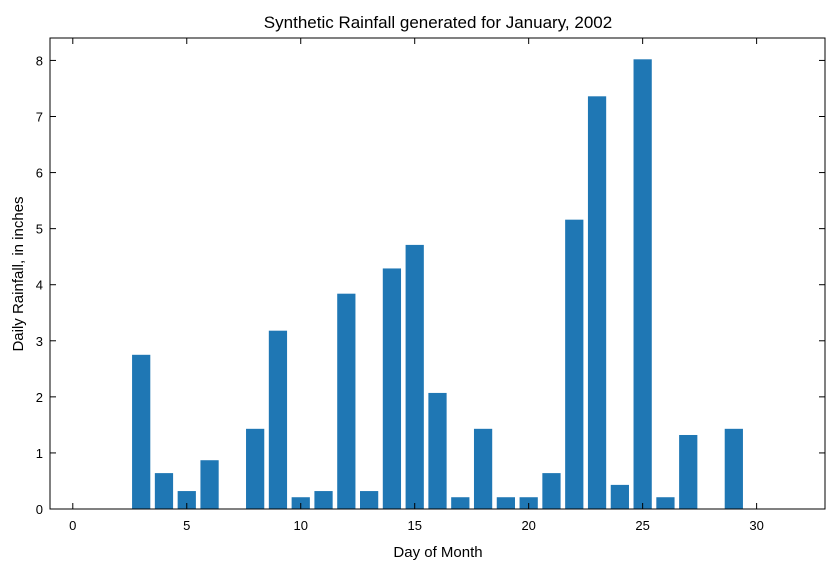  I want to click on y-tick-label-0: 0, so click(39, 509).